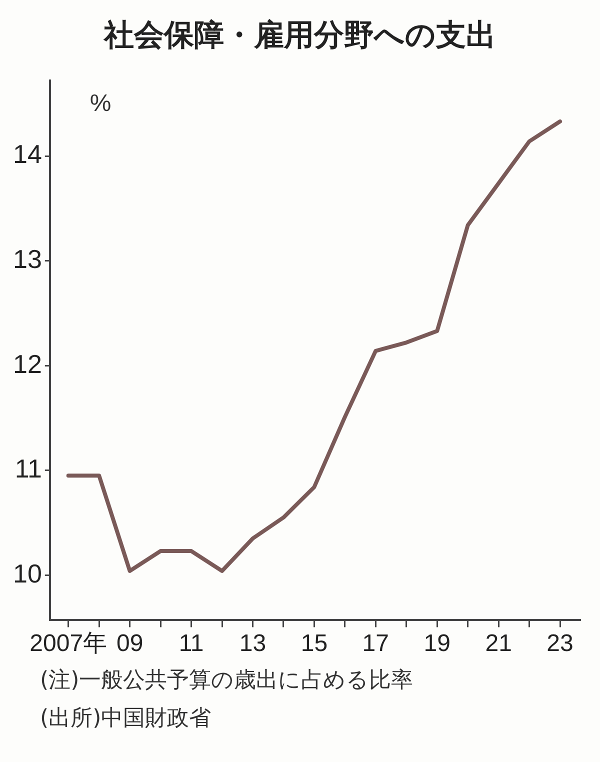 This screenshot has width=600, height=762. What do you see at coordinates (375, 644) in the screenshot?
I see `x-tick-label: 17` at bounding box center [375, 644].